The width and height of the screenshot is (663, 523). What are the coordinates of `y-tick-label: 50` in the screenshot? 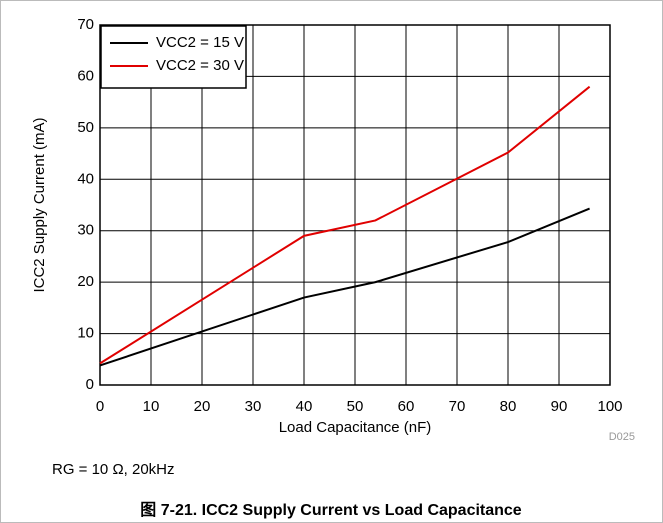 It's located at (85, 127).